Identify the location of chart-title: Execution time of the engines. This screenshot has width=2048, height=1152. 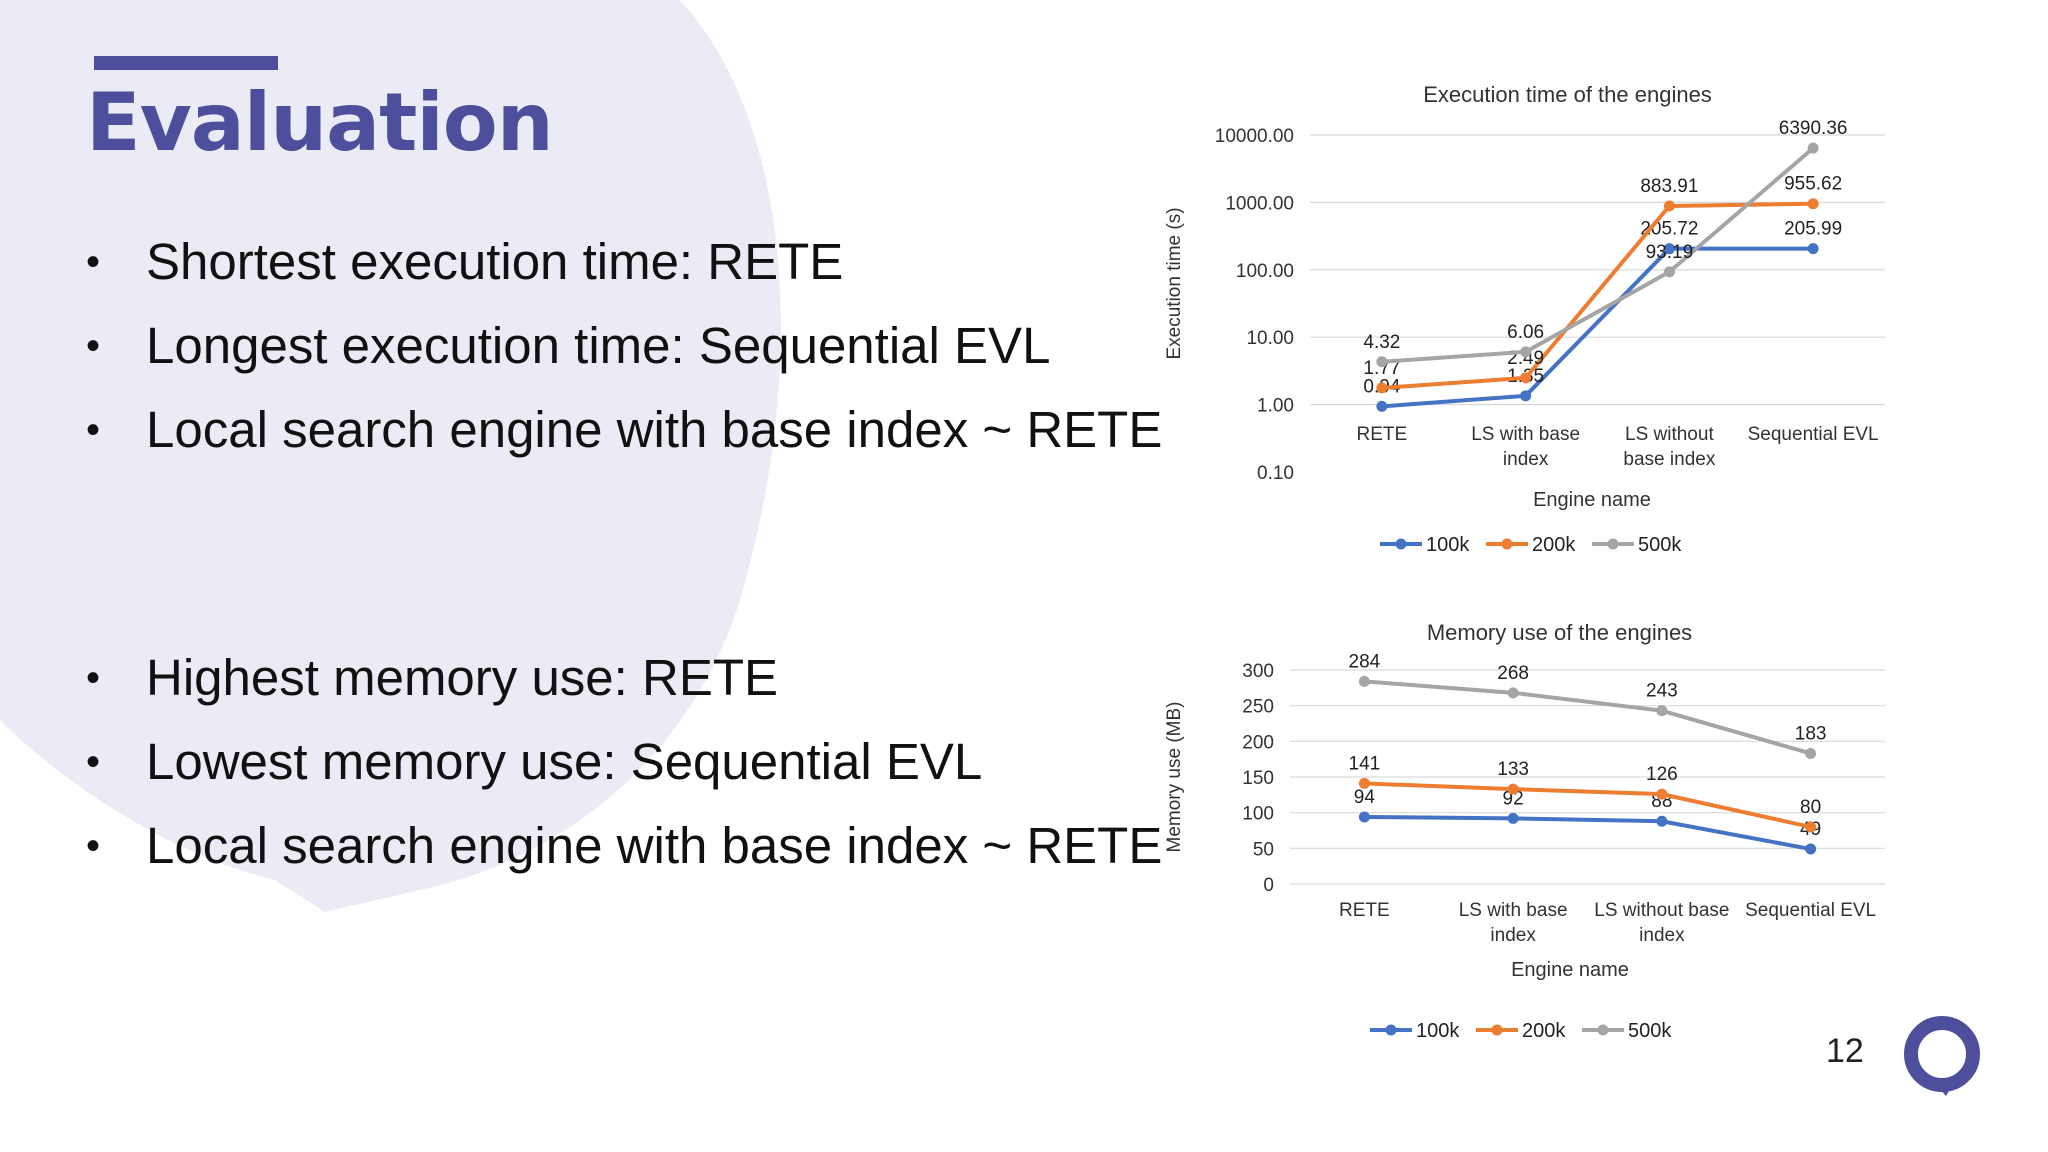
(1567, 94).